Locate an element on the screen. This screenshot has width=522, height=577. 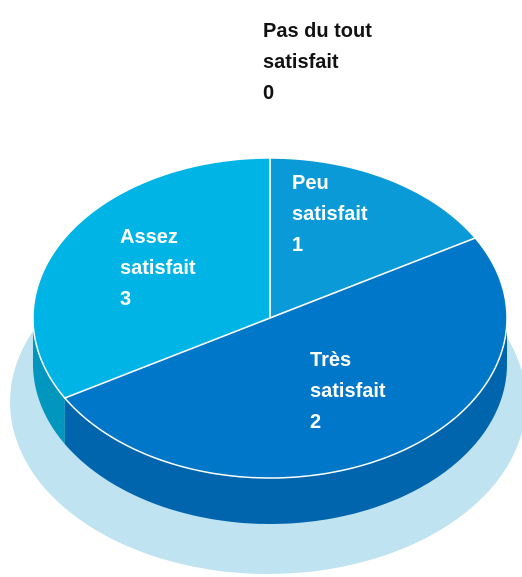
pie-slice is located at coordinates (373, 238).